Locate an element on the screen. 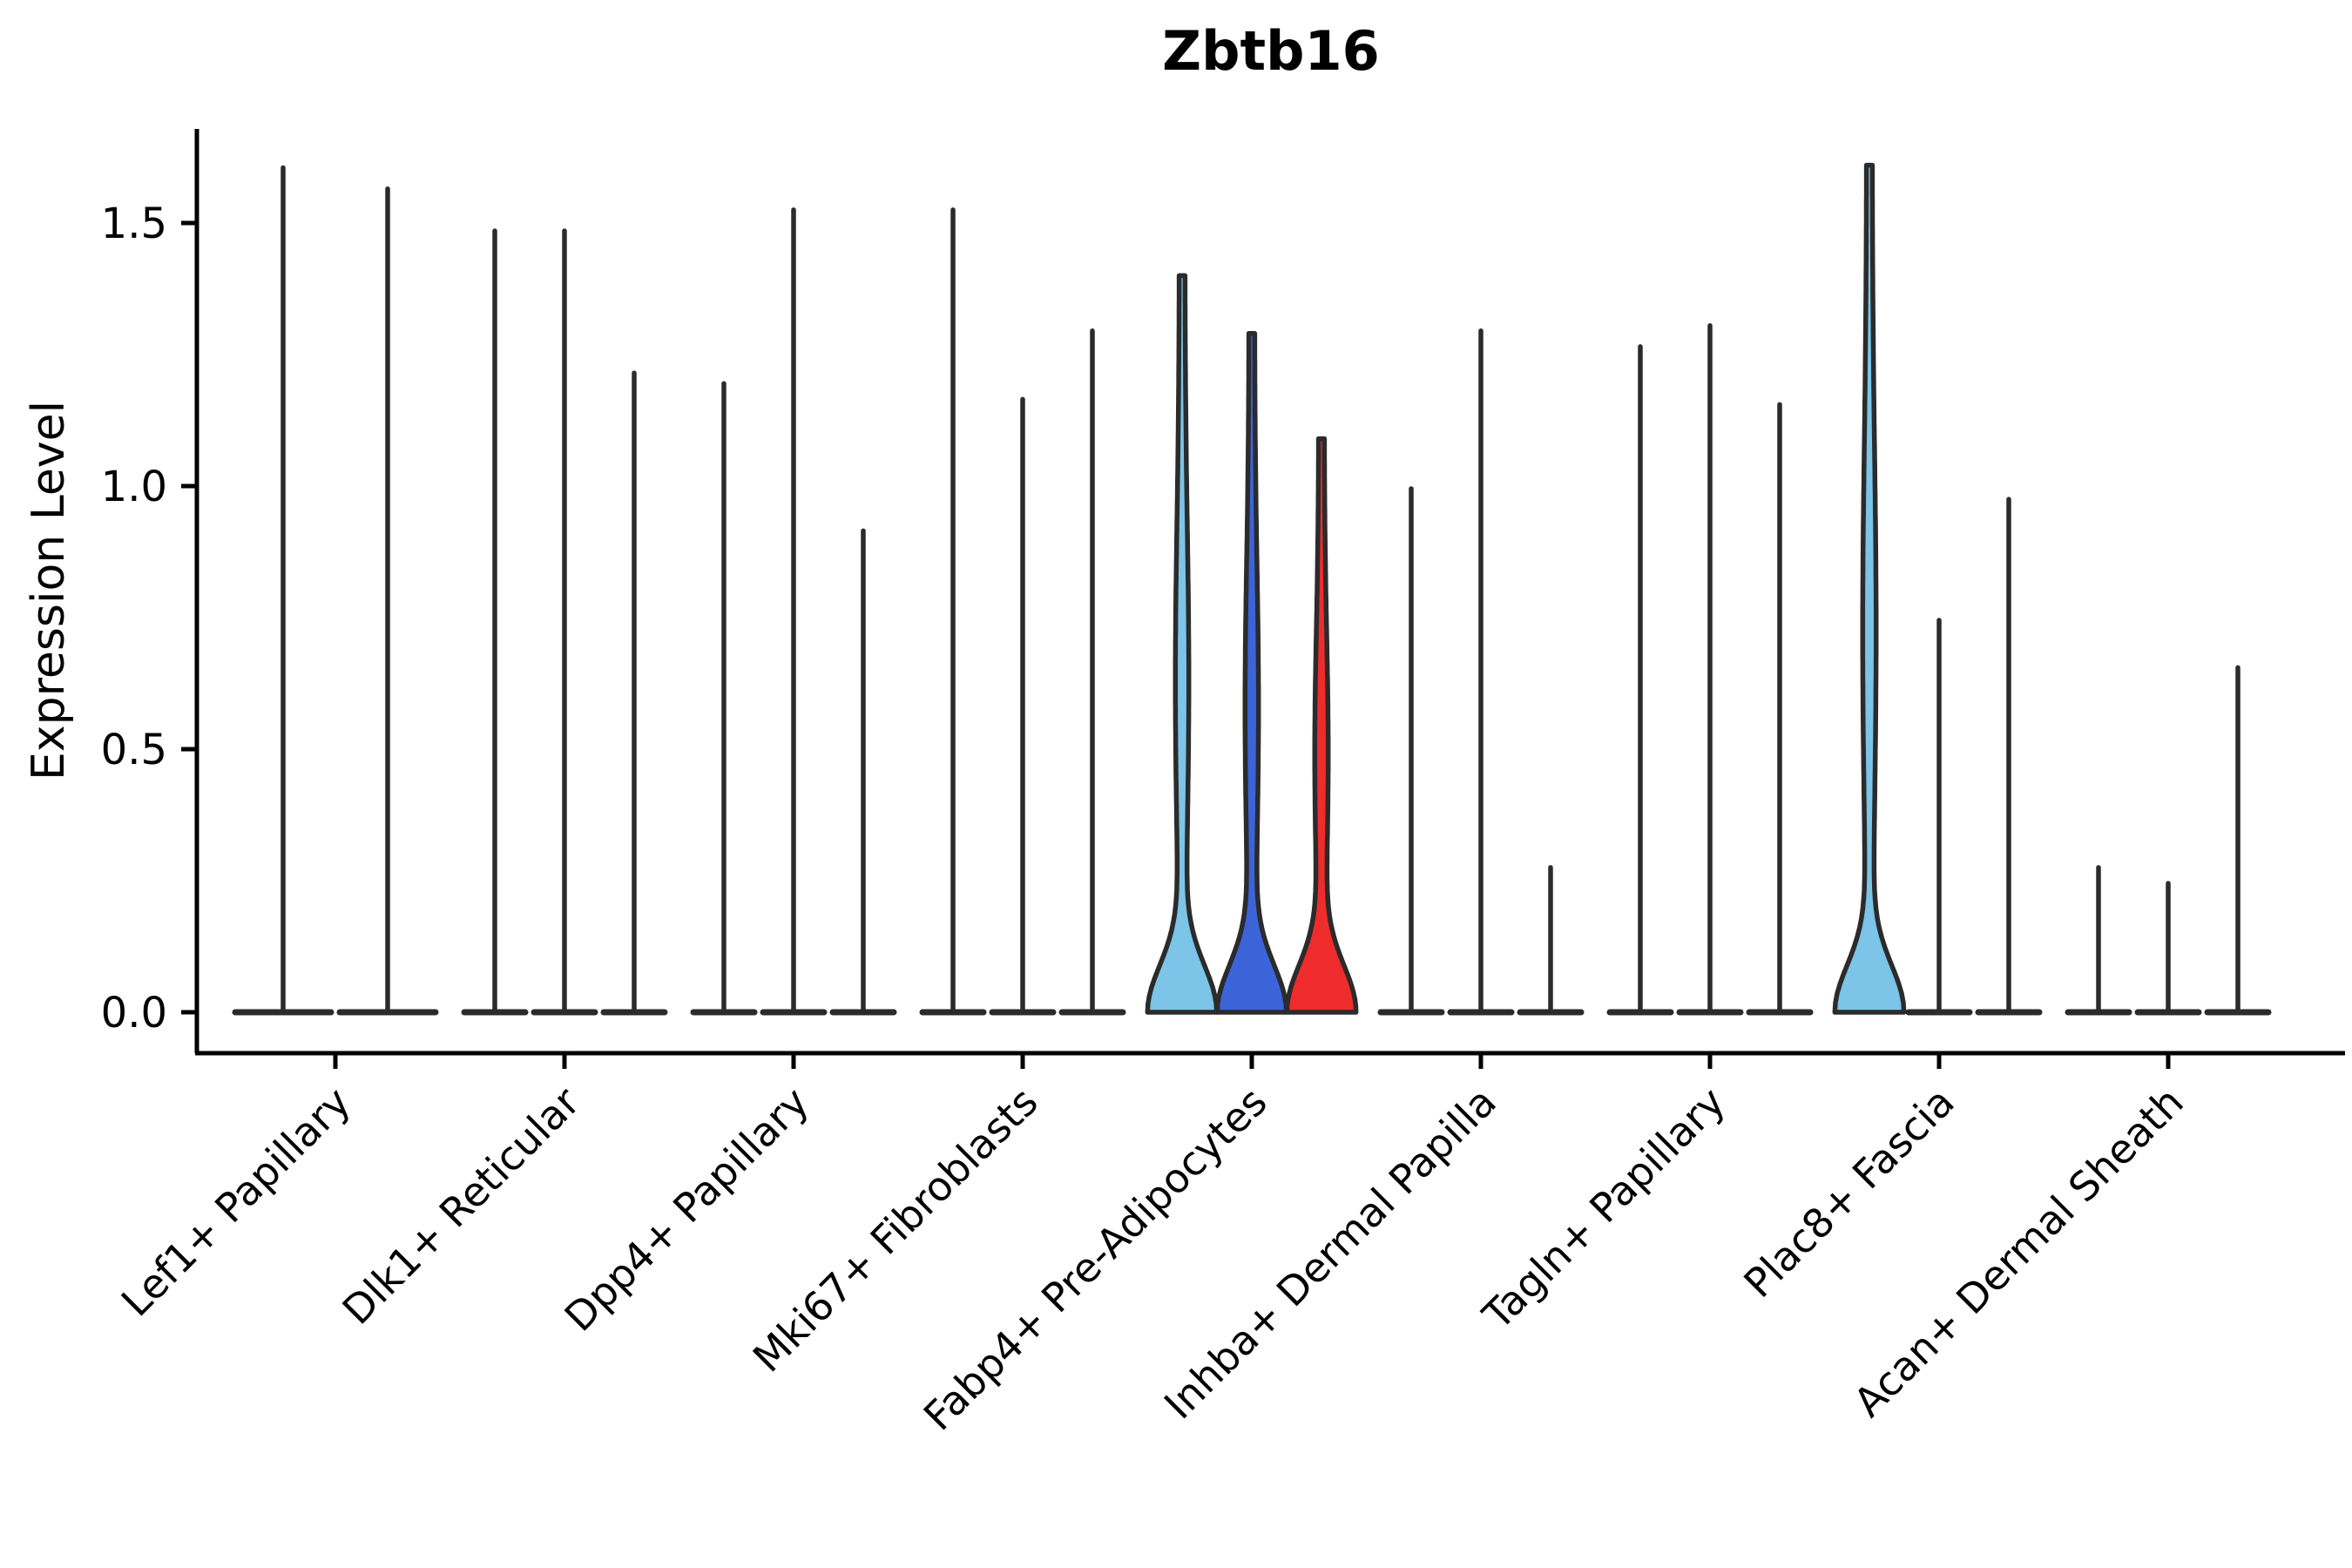 This screenshot has height=1568, width=2352. x-tick-label: Tagln+ Papillary is located at coordinates (1604, 1209).